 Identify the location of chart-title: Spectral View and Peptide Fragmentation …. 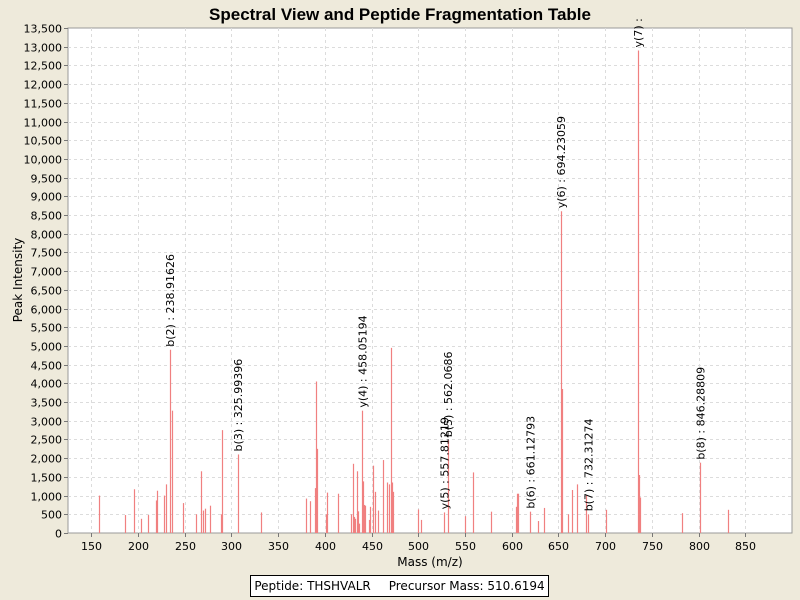
(400, 14).